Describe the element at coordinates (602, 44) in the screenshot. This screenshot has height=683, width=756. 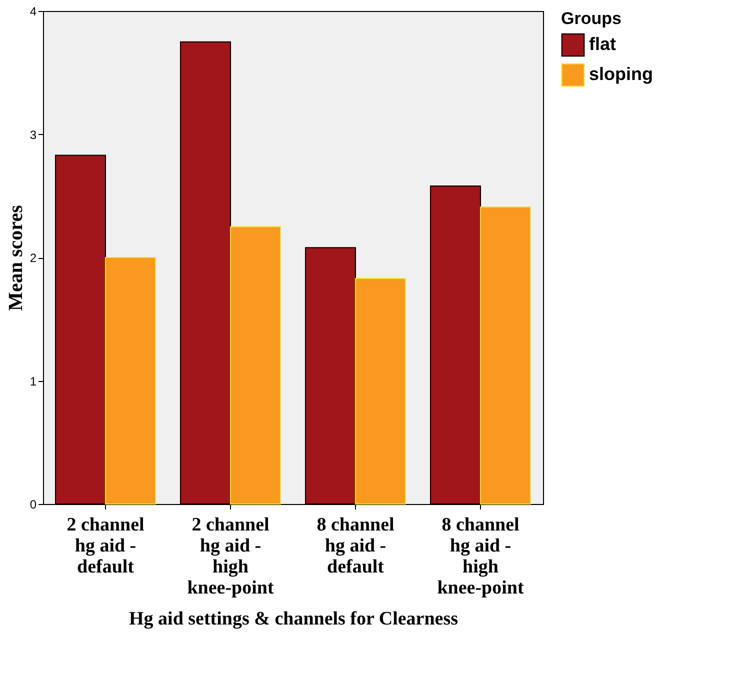
I see `legend-label: flat` at that location.